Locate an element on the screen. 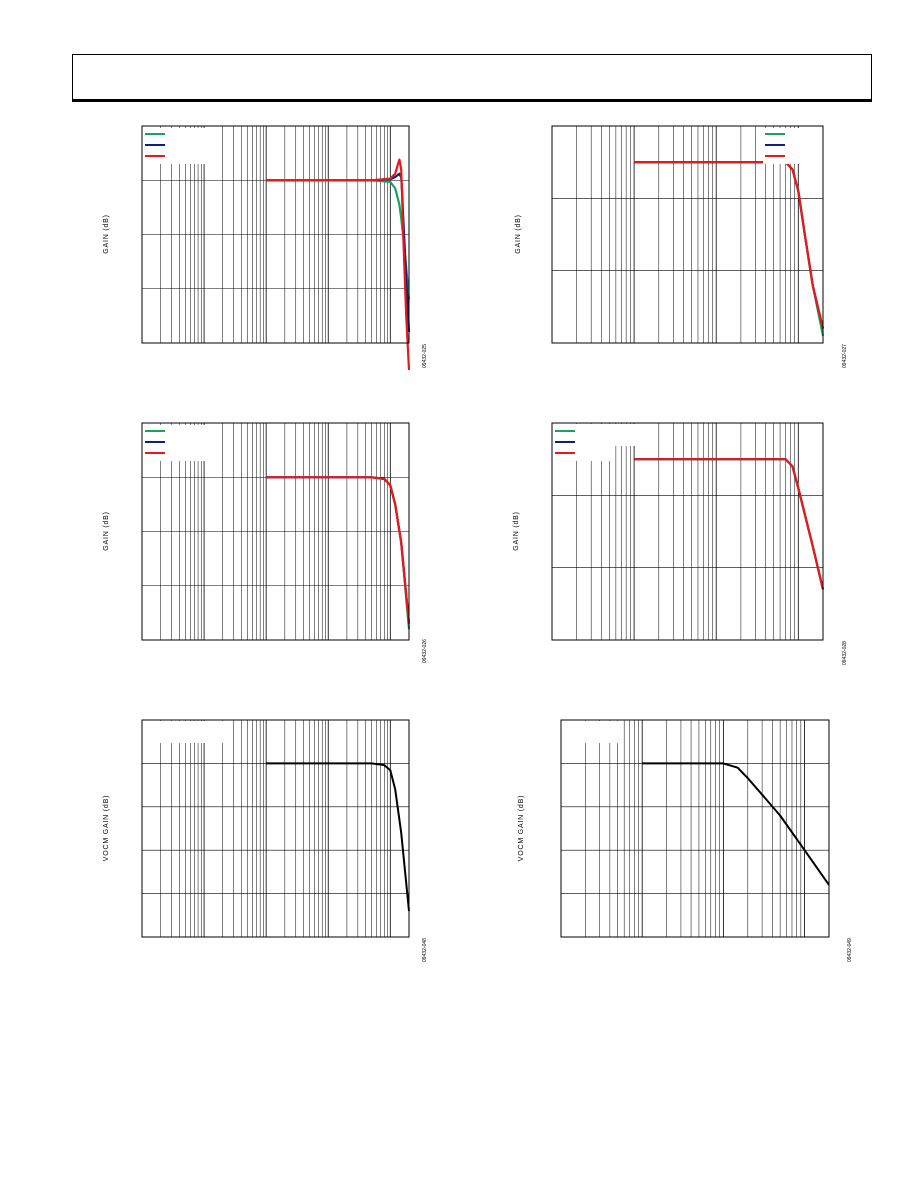  chart-6: VOCM GAIN (dB) 09432-049 is located at coordinates (685, 840).